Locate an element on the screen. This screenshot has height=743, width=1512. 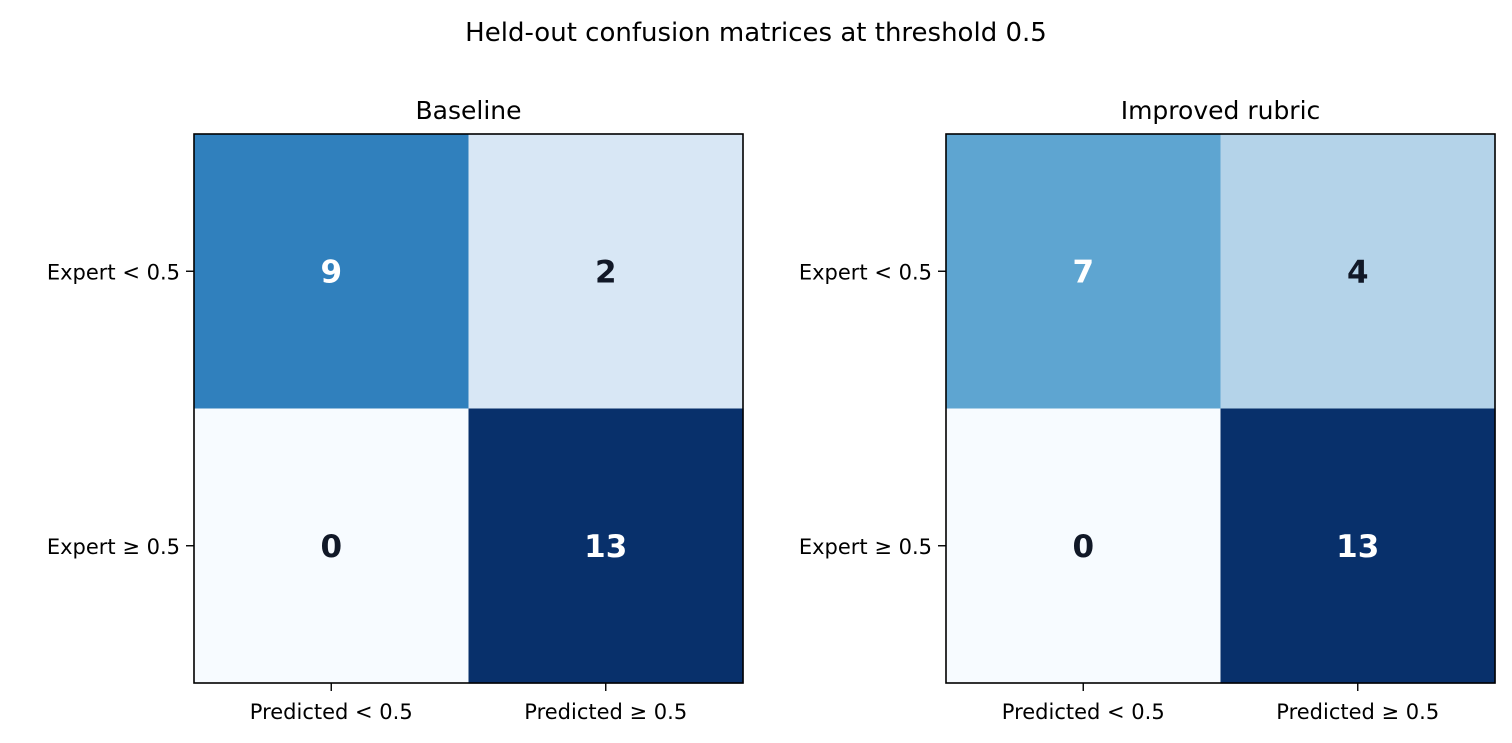
cell-value-label: 2 is located at coordinates (606, 272).